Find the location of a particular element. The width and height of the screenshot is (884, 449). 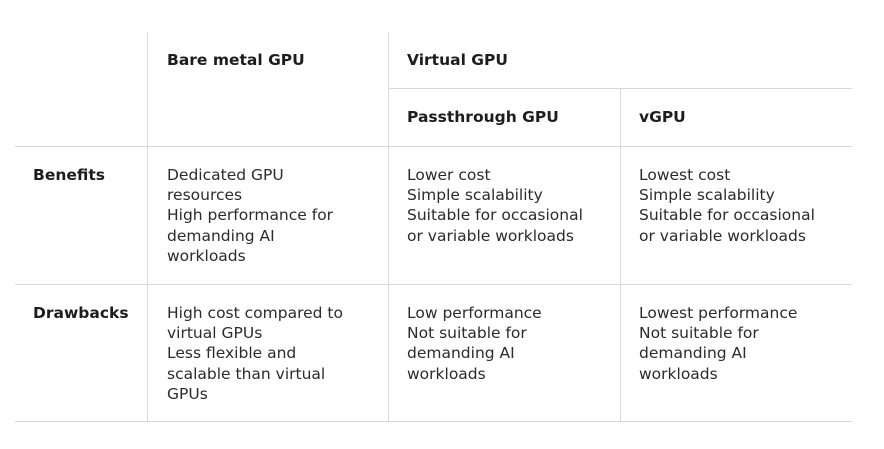

header-vgpu: vGPU is located at coordinates (662, 117).